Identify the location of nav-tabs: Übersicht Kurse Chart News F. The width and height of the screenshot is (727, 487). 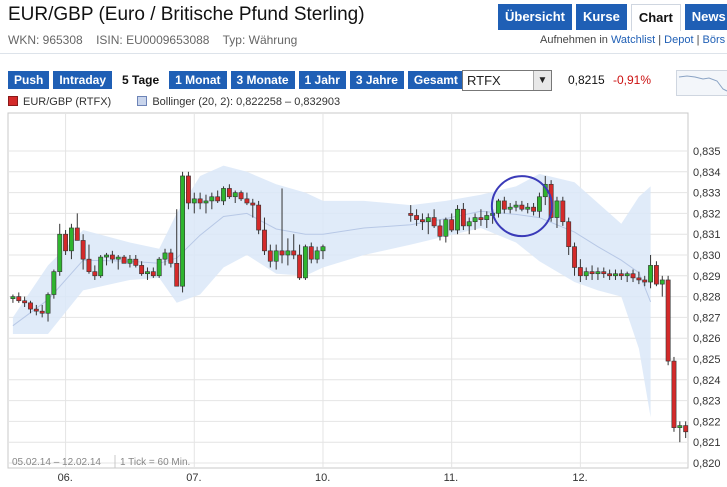
(612, 17).